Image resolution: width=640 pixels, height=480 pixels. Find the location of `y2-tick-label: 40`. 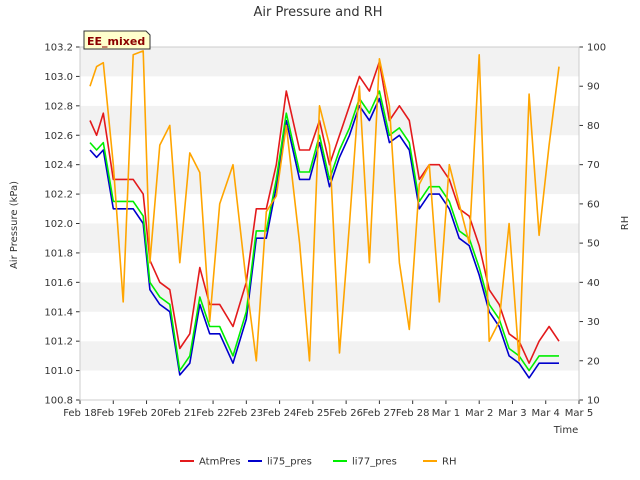

y2-tick-label: 40 is located at coordinates (593, 283).